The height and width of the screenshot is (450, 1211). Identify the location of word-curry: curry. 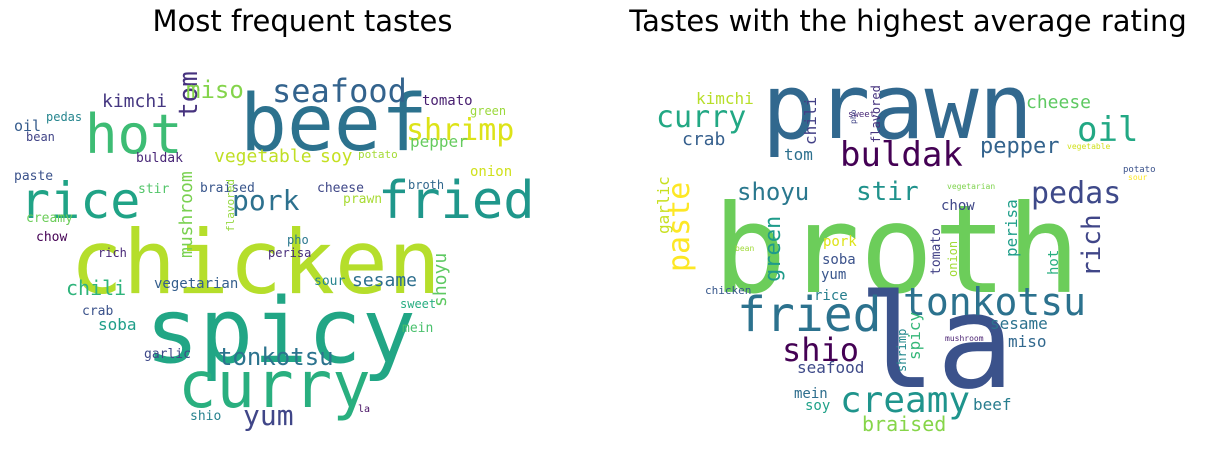
(701, 117).